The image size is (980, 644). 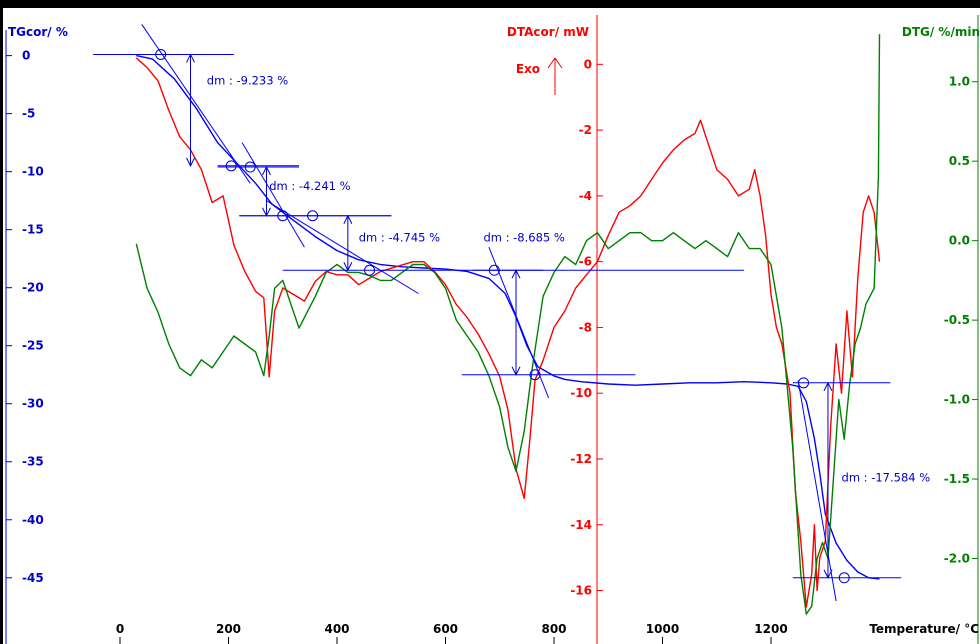 What do you see at coordinates (959, 241) in the screenshot?
I see `dtg-tick-label: 0.0` at bounding box center [959, 241].